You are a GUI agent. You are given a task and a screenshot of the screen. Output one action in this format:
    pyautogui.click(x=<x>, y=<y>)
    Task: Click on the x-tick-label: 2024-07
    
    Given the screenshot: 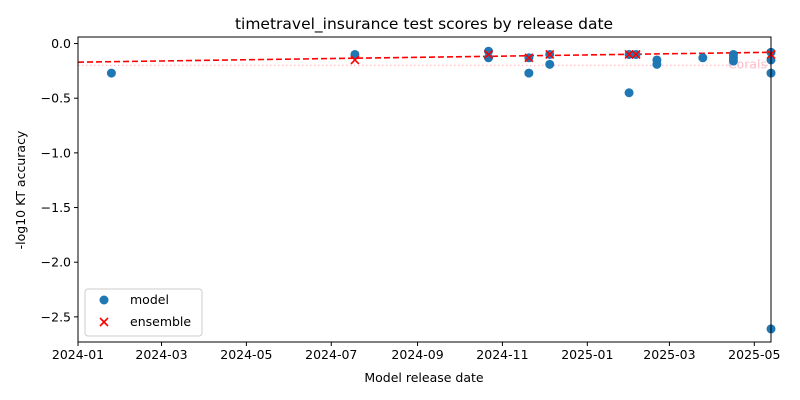 What is the action you would take?
    pyautogui.click(x=331, y=354)
    